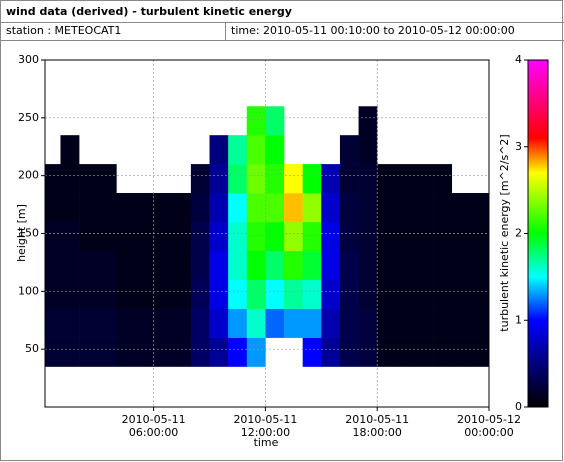  Describe the element at coordinates (518, 146) in the screenshot. I see `colorbar-tick-label: 3` at that location.